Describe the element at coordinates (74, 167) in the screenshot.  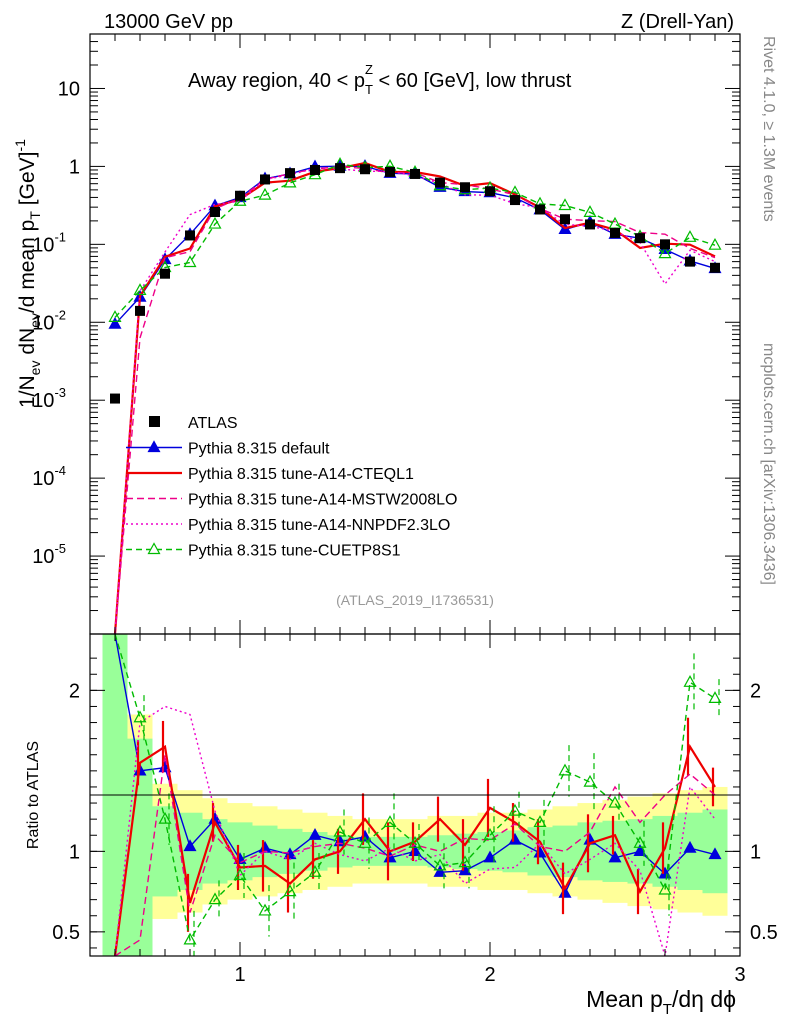
I see `y-tick-label: 1` at that location.